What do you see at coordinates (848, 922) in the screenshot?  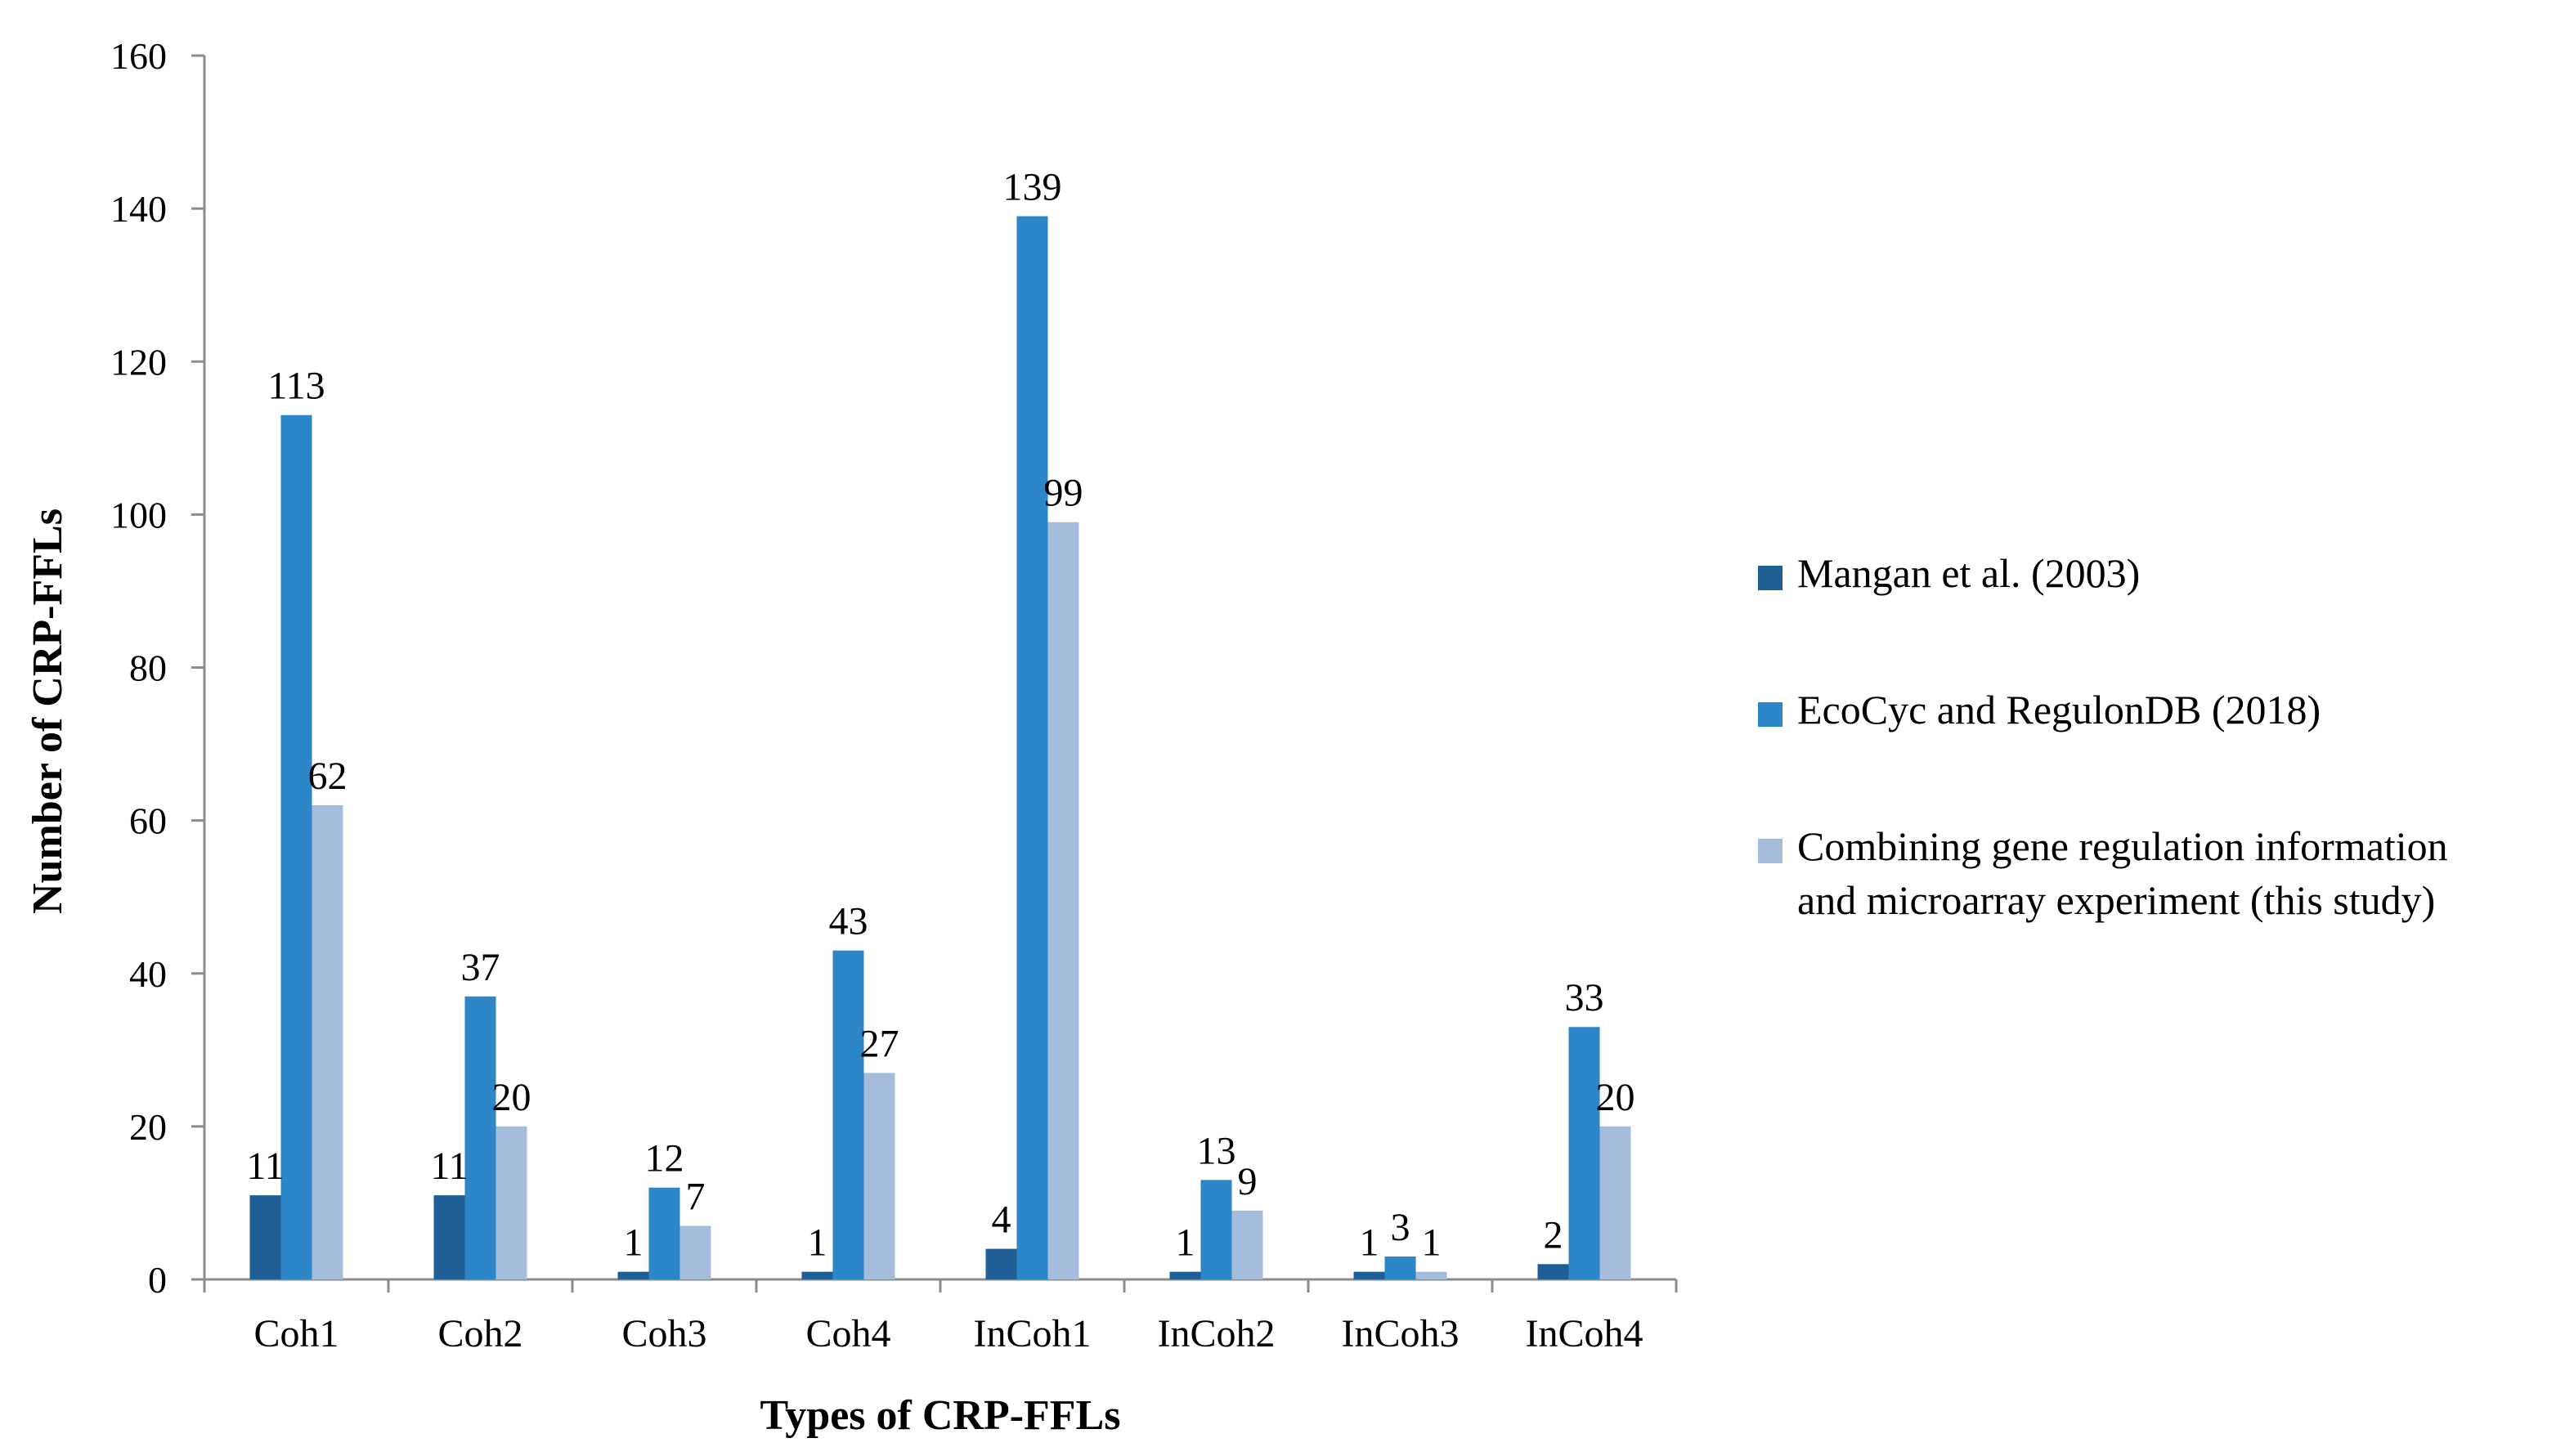 I see `data-label: 43` at bounding box center [848, 922].